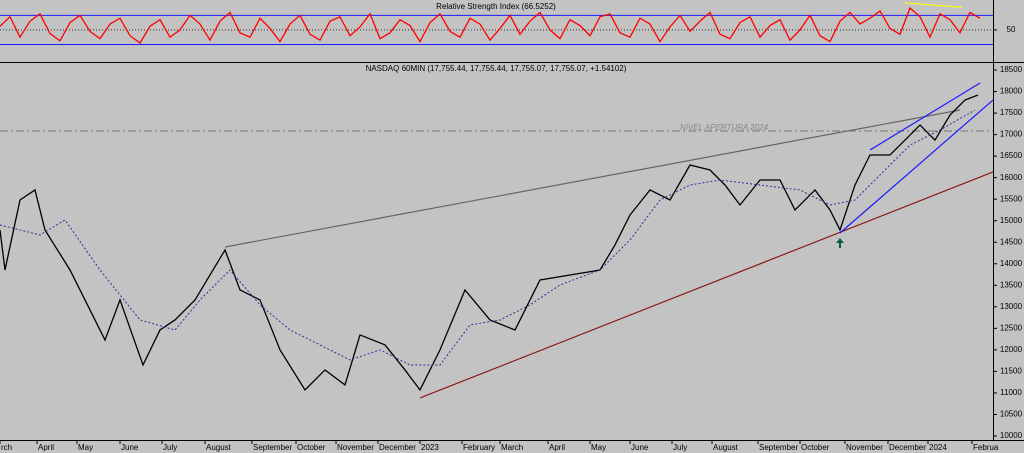 Image resolution: width=1024 pixels, height=453 pixels. Describe the element at coordinates (496, 6) in the screenshot. I see `rsi-title: Relative Strength Index (66.5252)` at that location.